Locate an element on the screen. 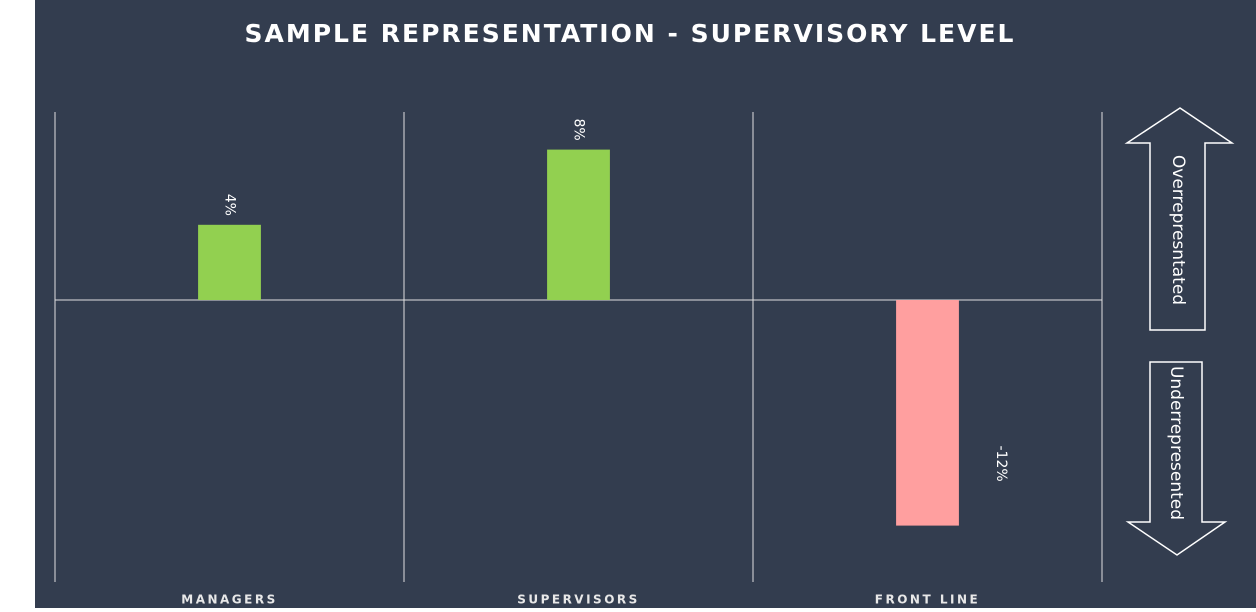 This screenshot has height=612, width=1256. x-tick-label: MANAGERS is located at coordinates (229, 600).